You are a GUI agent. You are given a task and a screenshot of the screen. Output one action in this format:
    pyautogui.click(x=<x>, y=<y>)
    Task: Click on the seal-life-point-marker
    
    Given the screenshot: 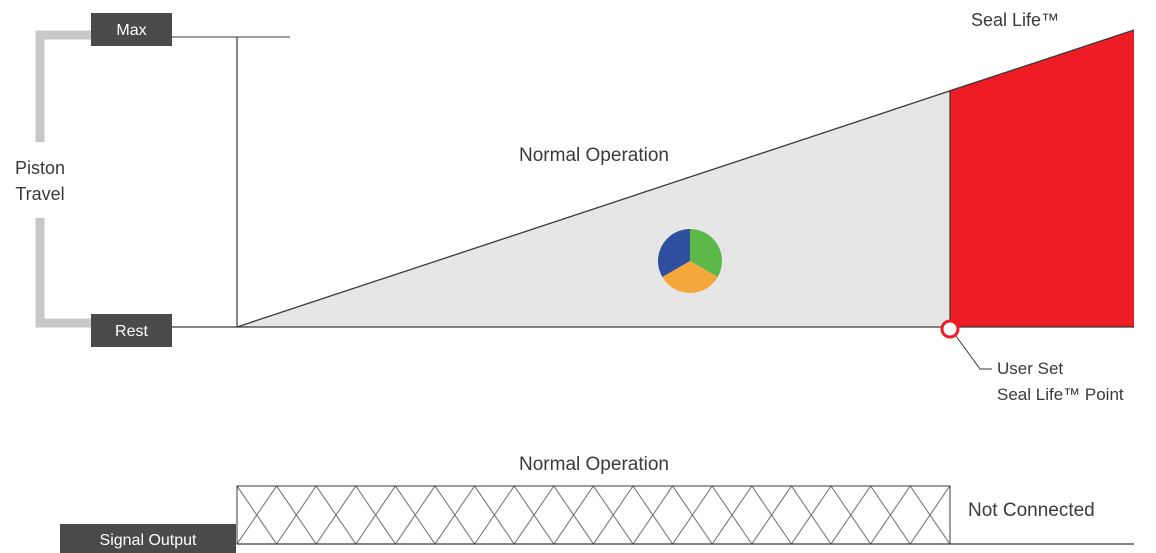 What is the action you would take?
    pyautogui.click(x=950, y=329)
    